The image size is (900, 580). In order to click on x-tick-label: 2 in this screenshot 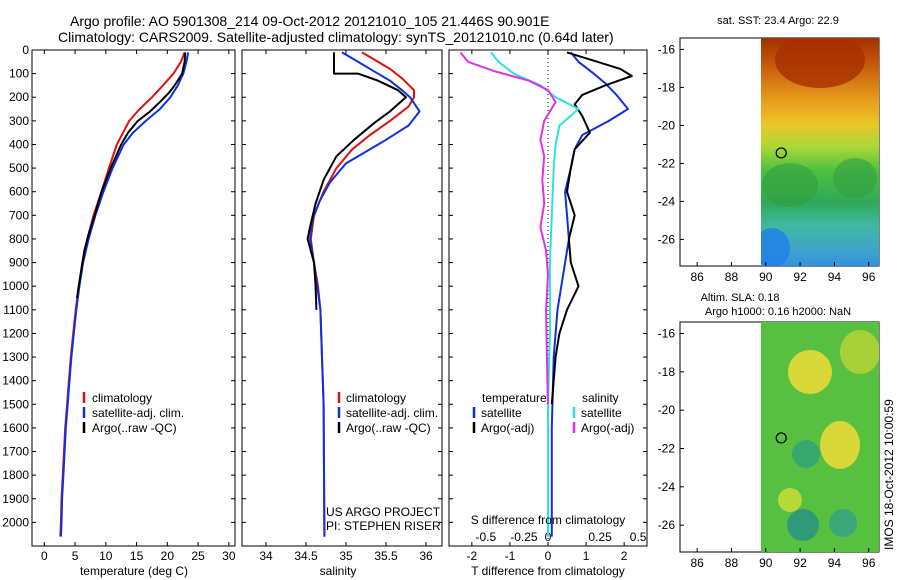, I will do `click(624, 556)`.